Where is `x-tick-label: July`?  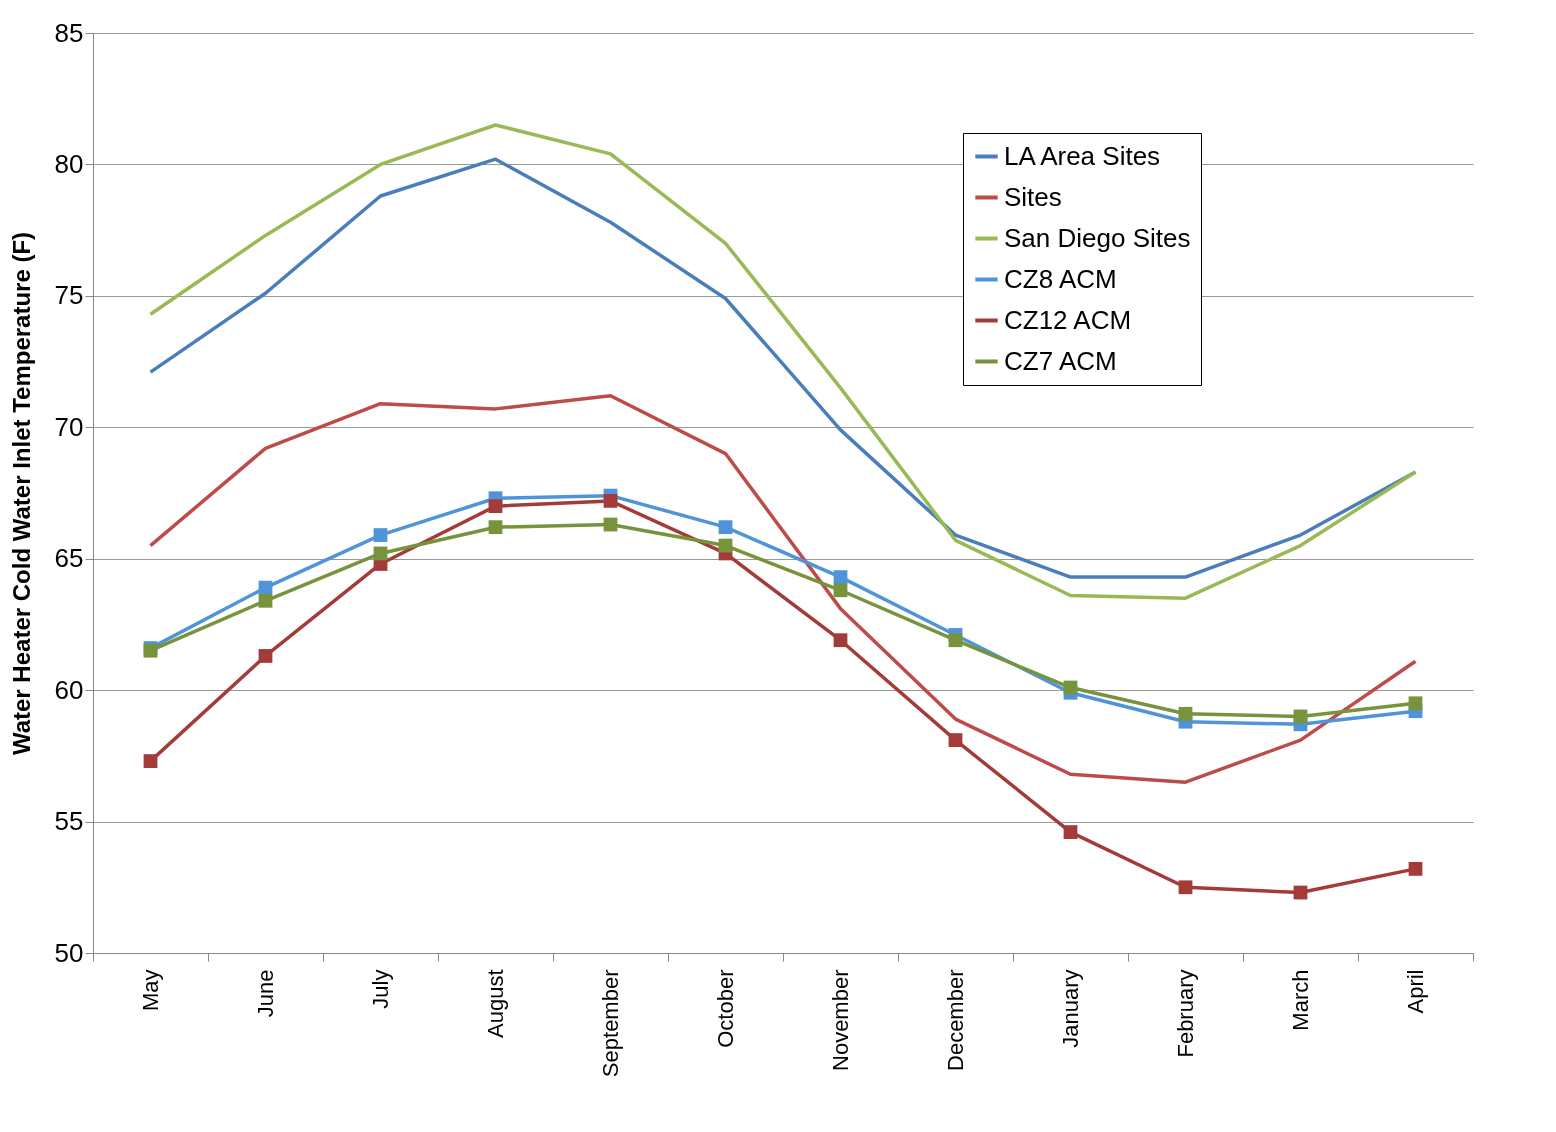
x-tick-label: July is located at coordinates (380, 989).